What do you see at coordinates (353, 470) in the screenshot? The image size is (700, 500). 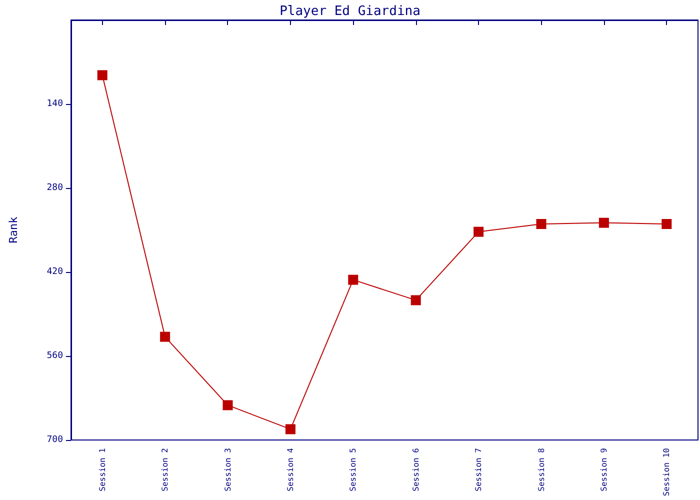 I see `x-tick-label: Session 5` at bounding box center [353, 470].